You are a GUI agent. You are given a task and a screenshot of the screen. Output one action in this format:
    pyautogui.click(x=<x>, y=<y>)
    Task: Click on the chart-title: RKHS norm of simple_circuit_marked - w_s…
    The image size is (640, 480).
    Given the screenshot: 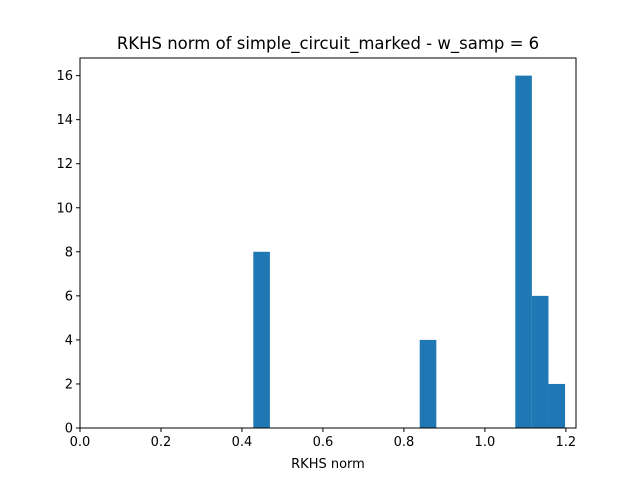 What is the action you would take?
    pyautogui.click(x=328, y=44)
    